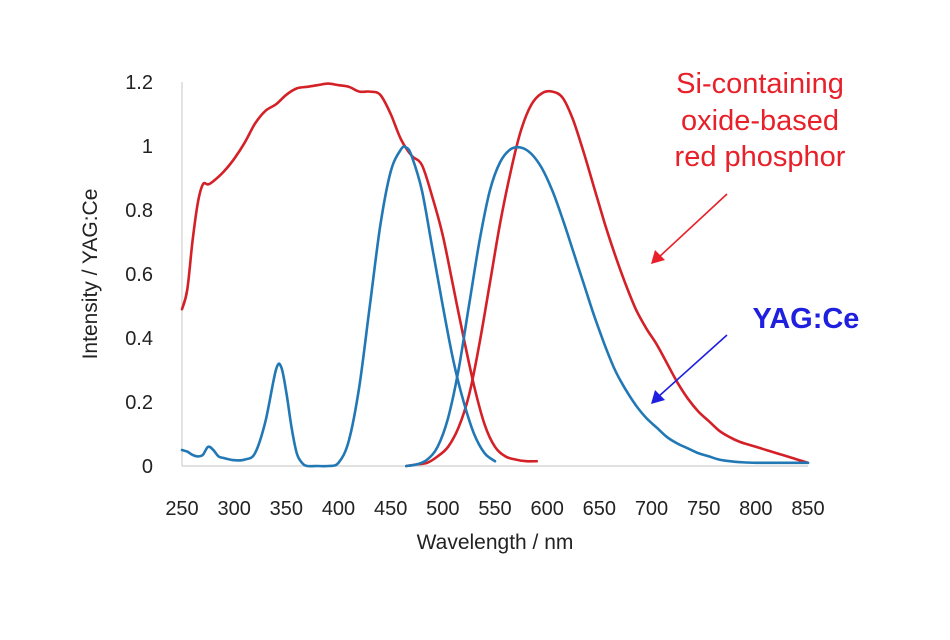 This screenshot has height=640, width=950. Describe the element at coordinates (599, 509) in the screenshot. I see `x-tick-label: 650` at that location.